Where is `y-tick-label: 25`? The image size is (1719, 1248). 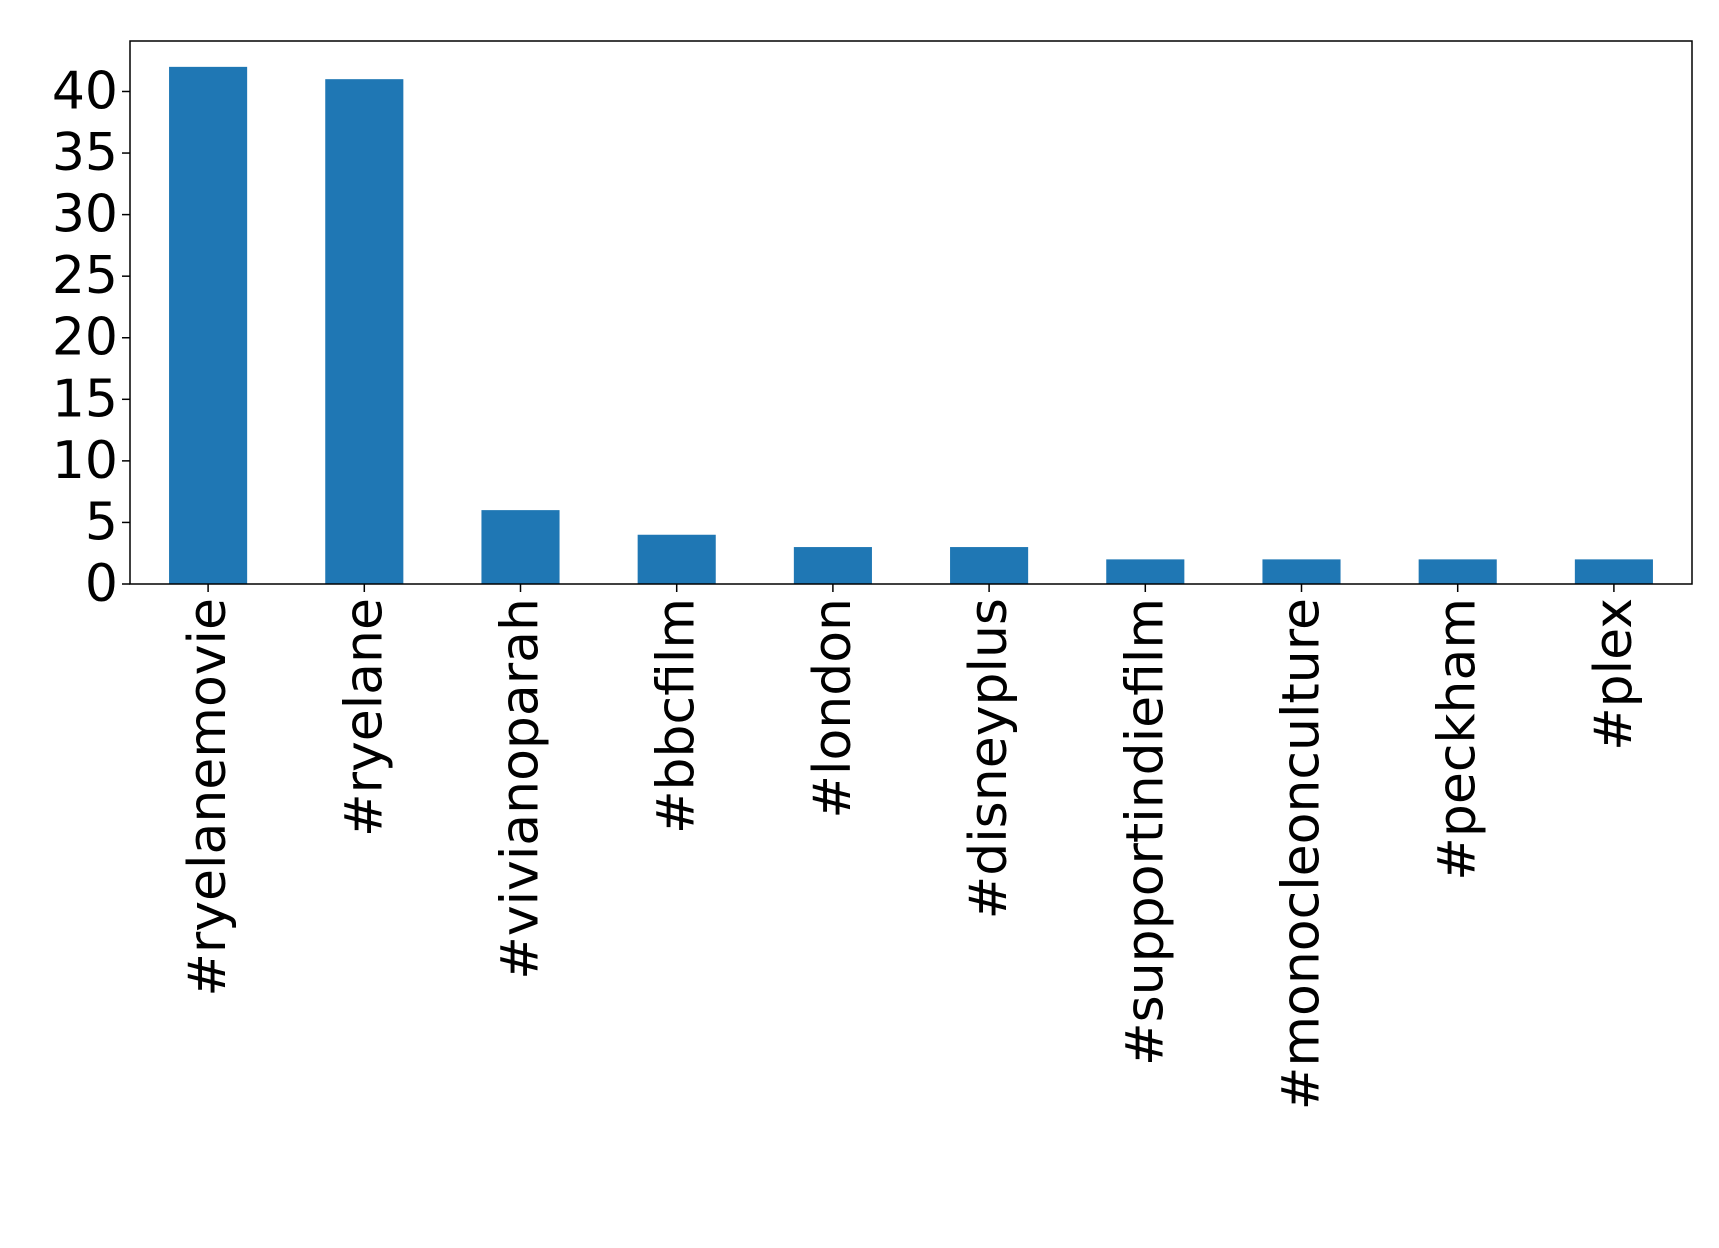
y-tick-label: 25 is located at coordinates (85, 276).